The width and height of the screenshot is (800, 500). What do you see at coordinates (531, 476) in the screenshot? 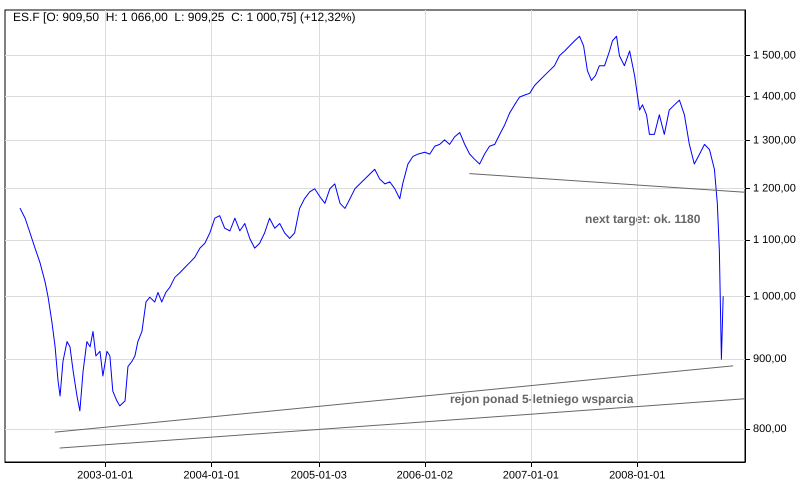
I see `x-tick-label: 2007-01-01` at bounding box center [531, 476].